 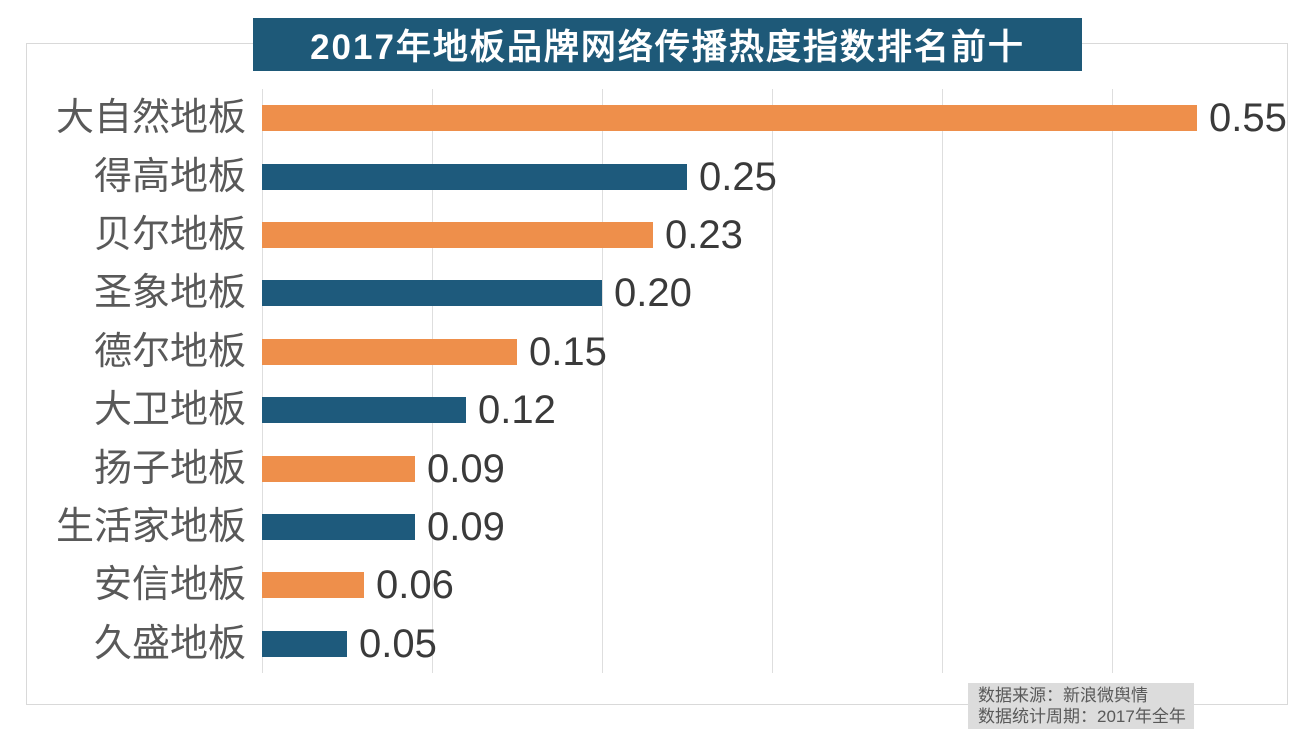 I want to click on bar-track: 0.25, so click(x=775, y=176).